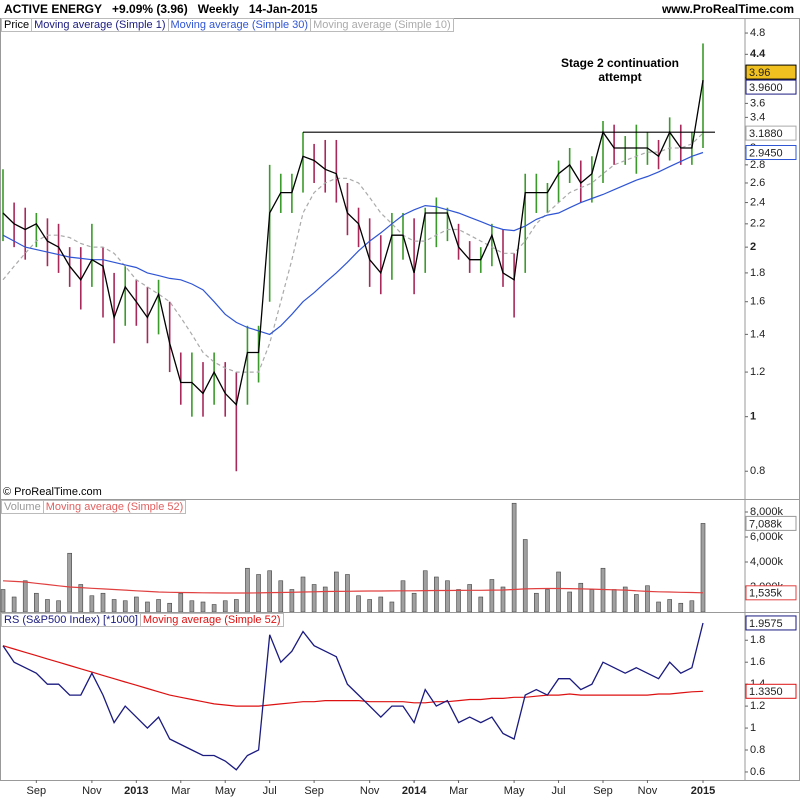 Image resolution: width=800 pixels, height=800 pixels. What do you see at coordinates (757, 183) in the screenshot?
I see `y-tick-label: 2.6` at bounding box center [757, 183].